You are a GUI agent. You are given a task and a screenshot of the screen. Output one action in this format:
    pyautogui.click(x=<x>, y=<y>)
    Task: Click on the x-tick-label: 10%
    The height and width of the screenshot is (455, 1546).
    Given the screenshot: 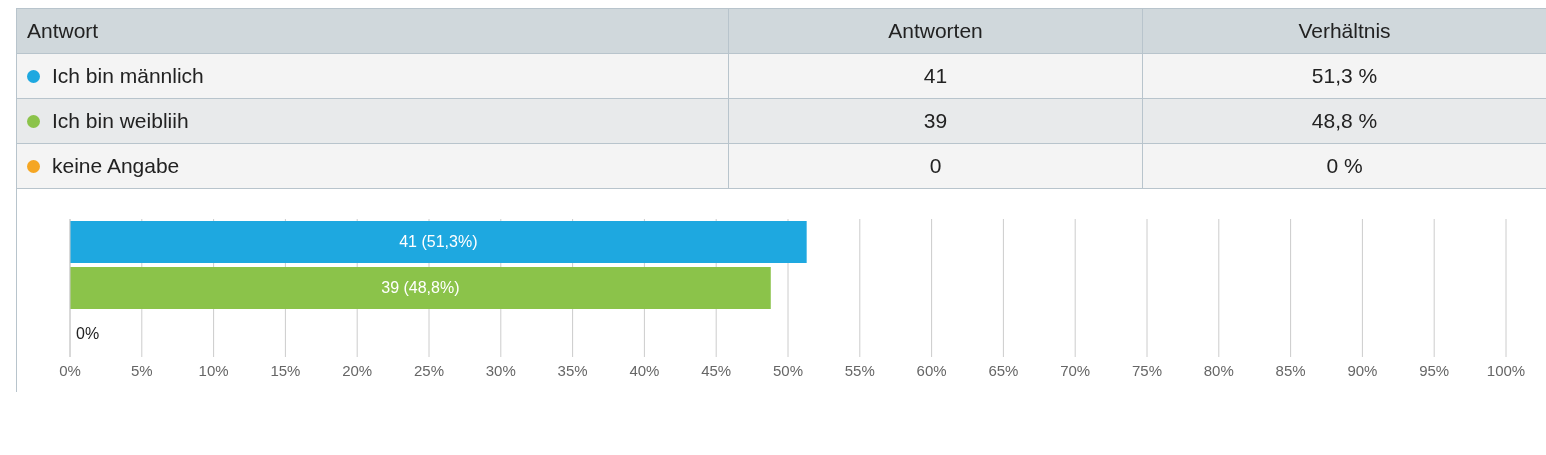 What is the action you would take?
    pyautogui.click(x=213, y=370)
    